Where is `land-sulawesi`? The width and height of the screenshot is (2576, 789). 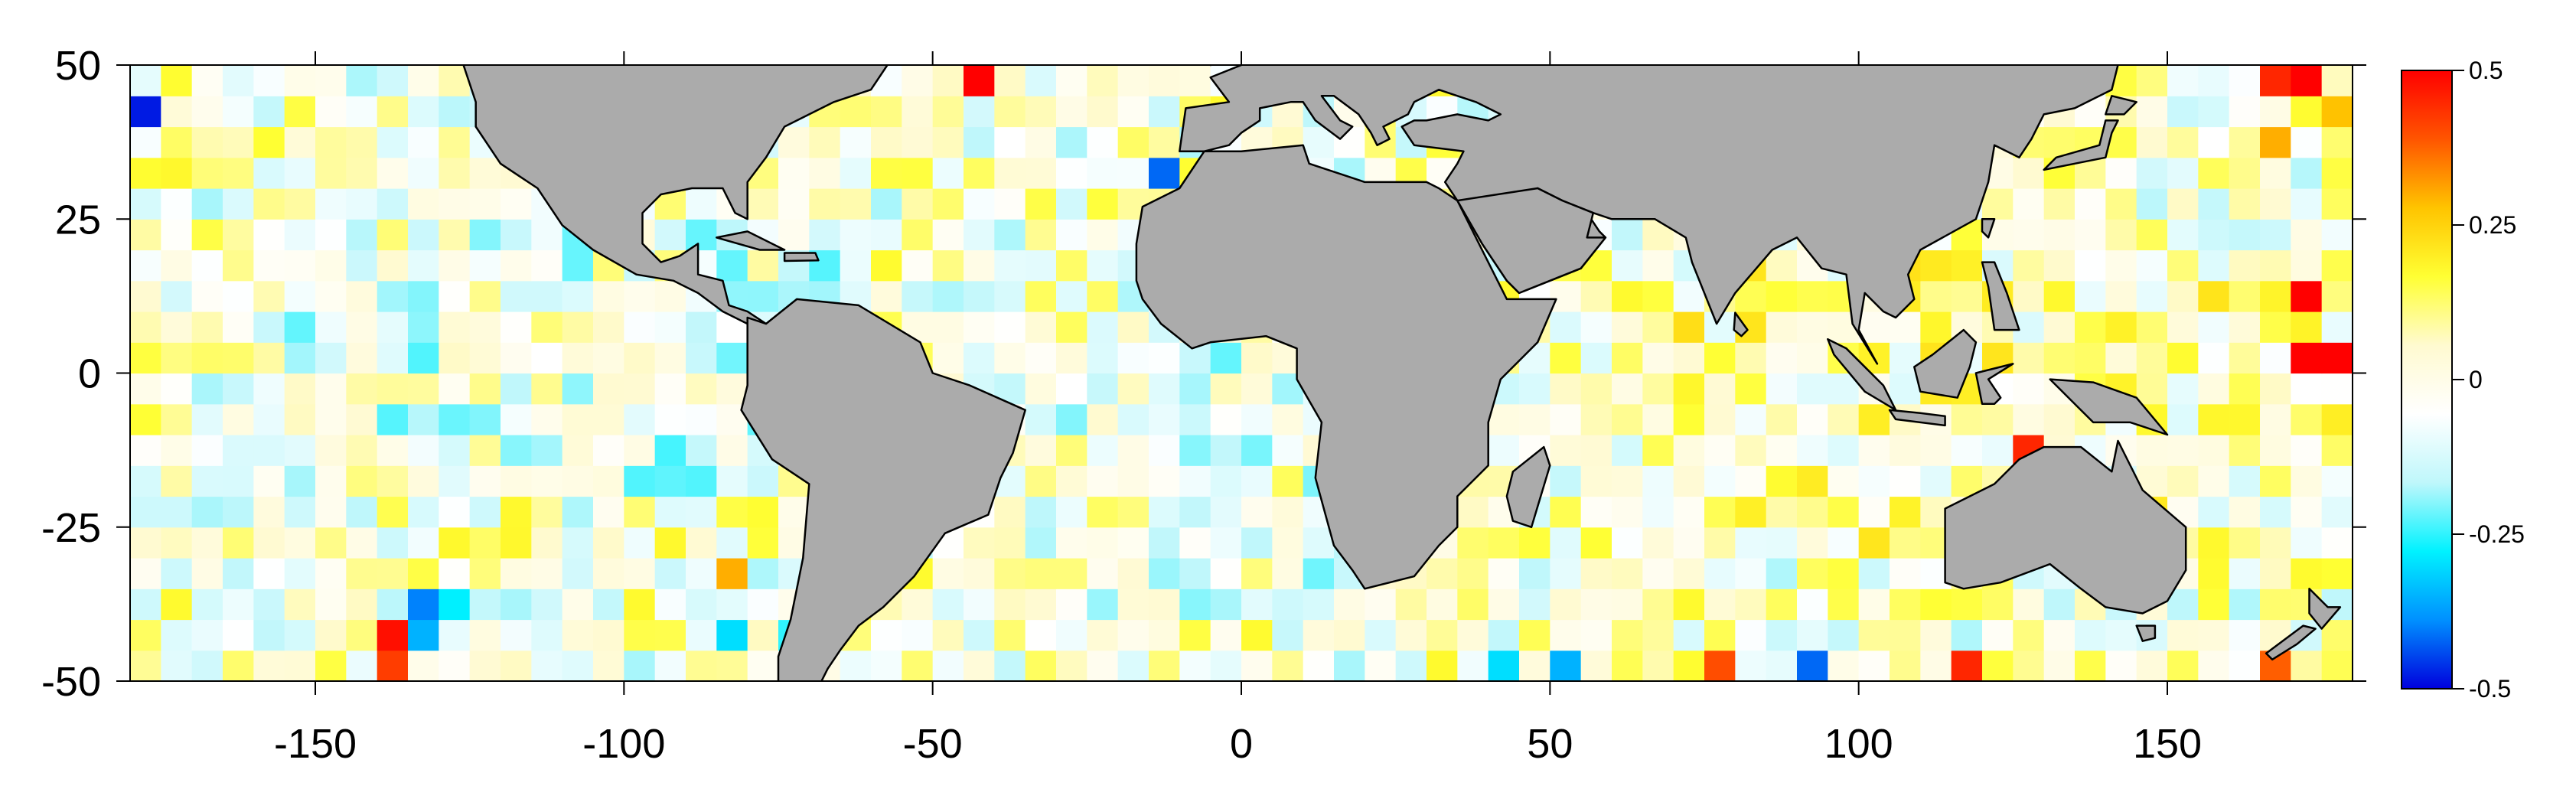 land-sulawesi is located at coordinates (1994, 384).